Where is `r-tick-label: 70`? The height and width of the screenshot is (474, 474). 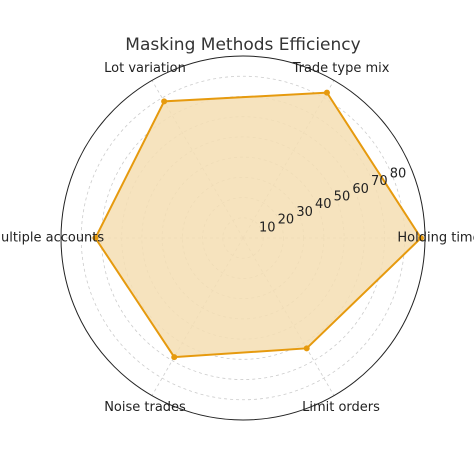 r-tick-label: 70 is located at coordinates (379, 181).